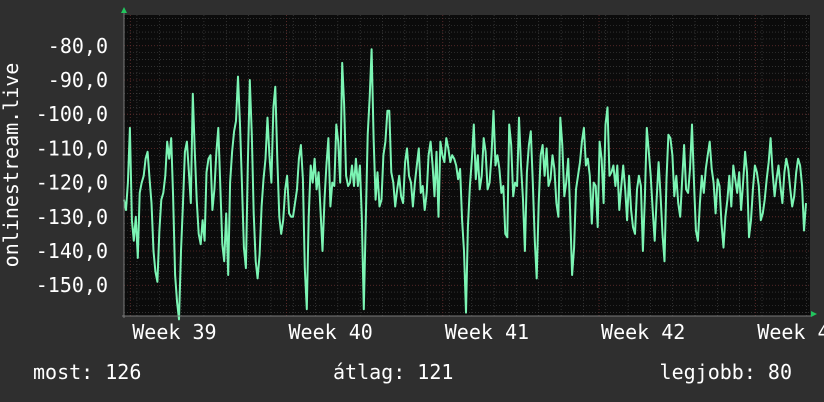  What do you see at coordinates (87, 372) in the screenshot?
I see `stat-current: most: 126` at bounding box center [87, 372].